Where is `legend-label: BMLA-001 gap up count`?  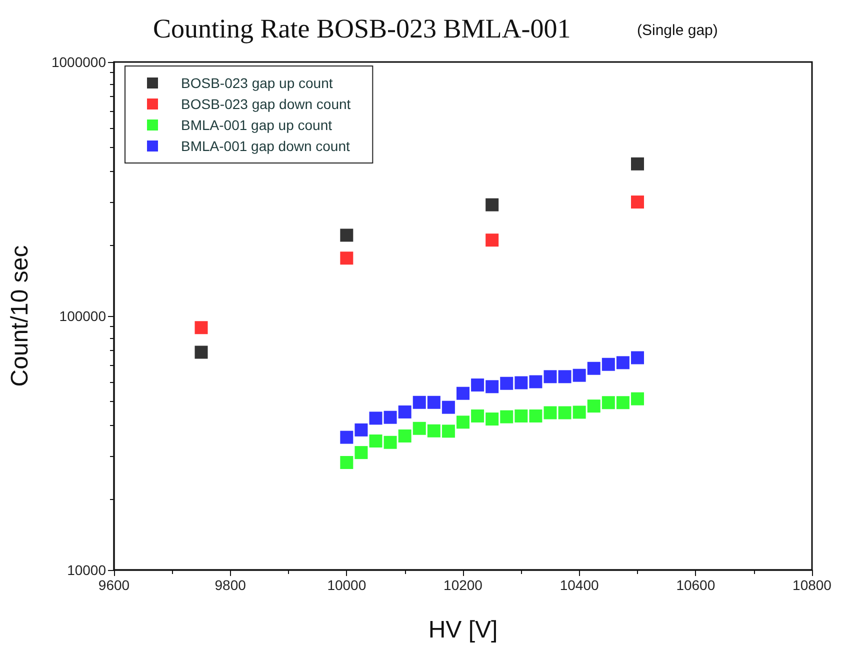
legend-label: BMLA-001 gap up count is located at coordinates (256, 125).